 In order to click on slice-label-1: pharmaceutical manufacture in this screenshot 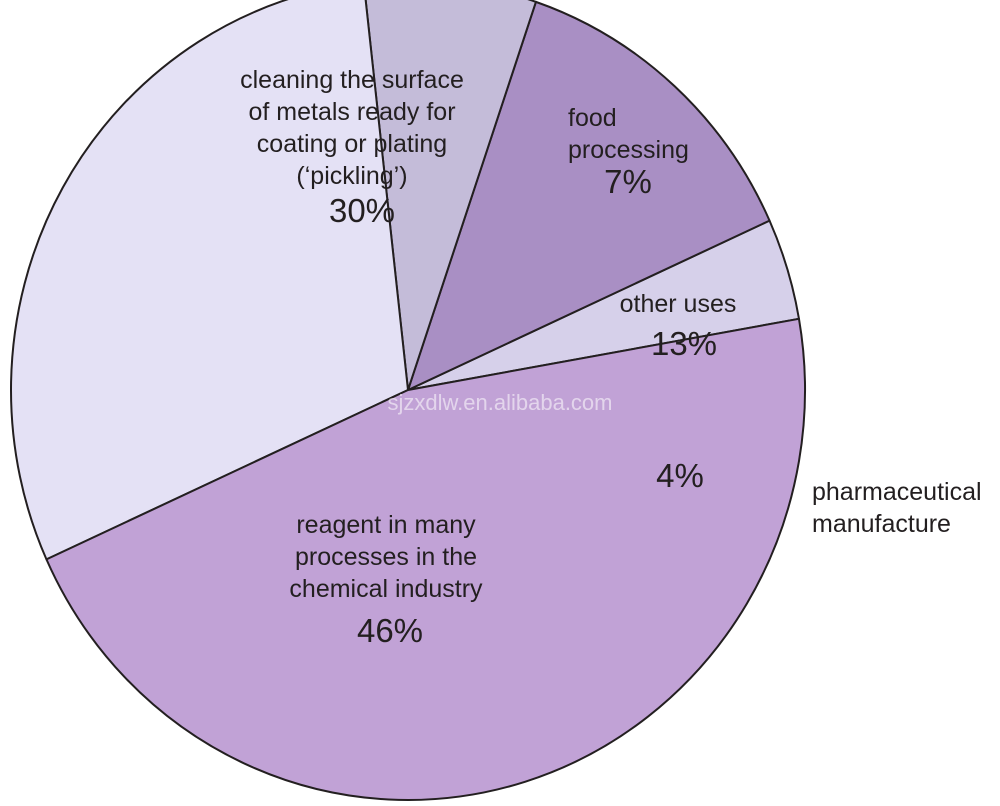, I will do `click(897, 508)`.